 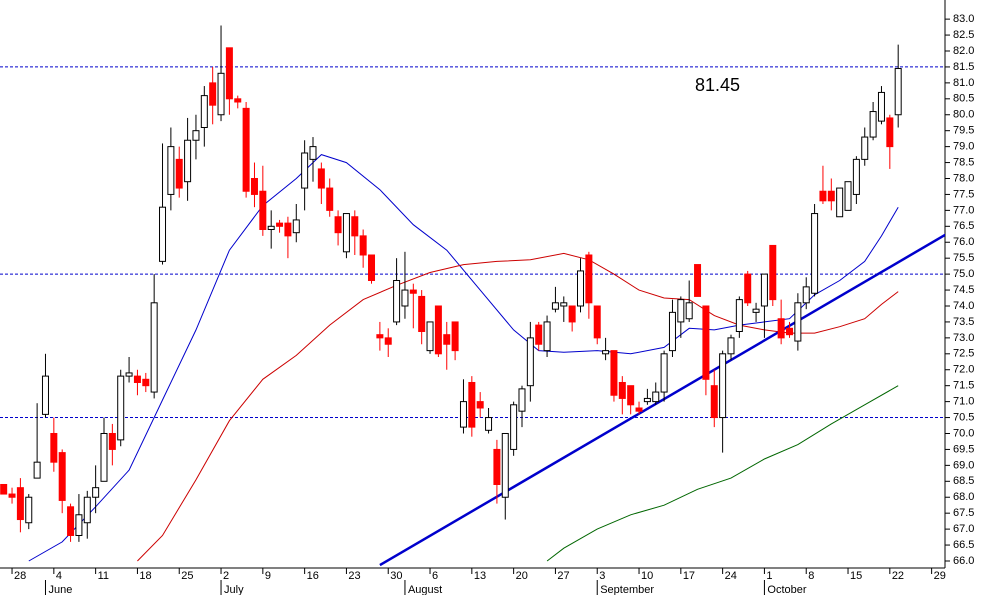 I want to click on y-tick-label: 69.5, so click(x=963, y=449).